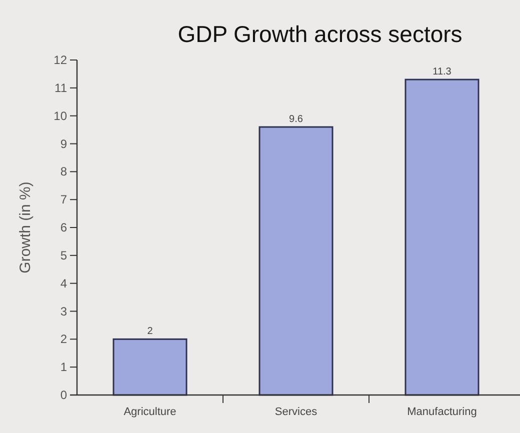  Describe the element at coordinates (64, 283) in the screenshot. I see `y-tick-label: 4` at that location.